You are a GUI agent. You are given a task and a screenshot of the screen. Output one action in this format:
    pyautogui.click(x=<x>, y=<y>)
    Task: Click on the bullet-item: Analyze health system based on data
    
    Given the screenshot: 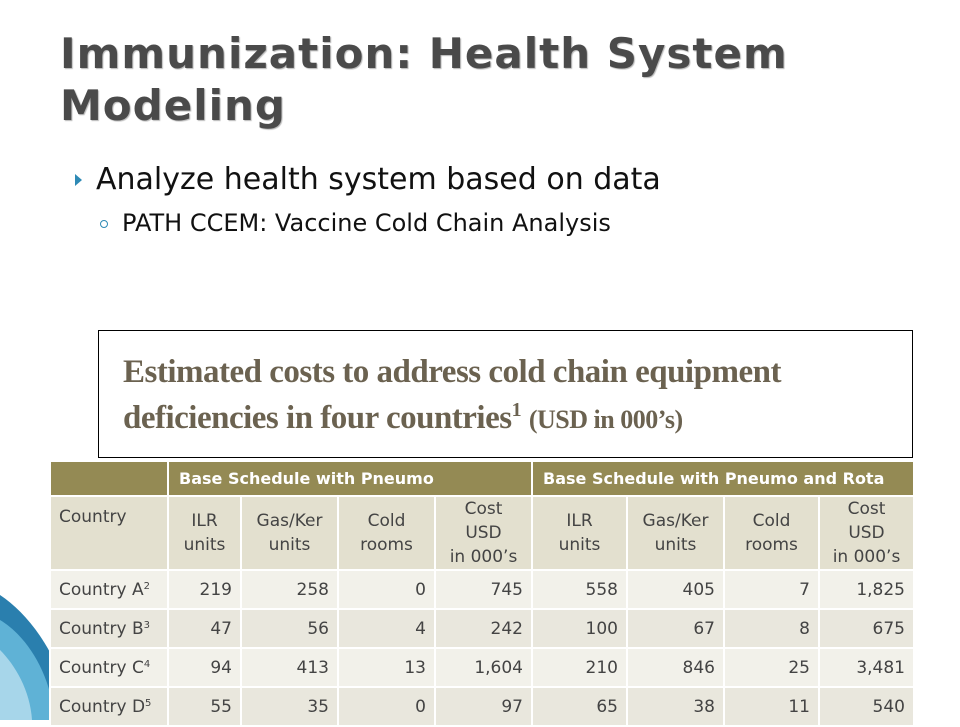 What is the action you would take?
    pyautogui.click(x=368, y=180)
    